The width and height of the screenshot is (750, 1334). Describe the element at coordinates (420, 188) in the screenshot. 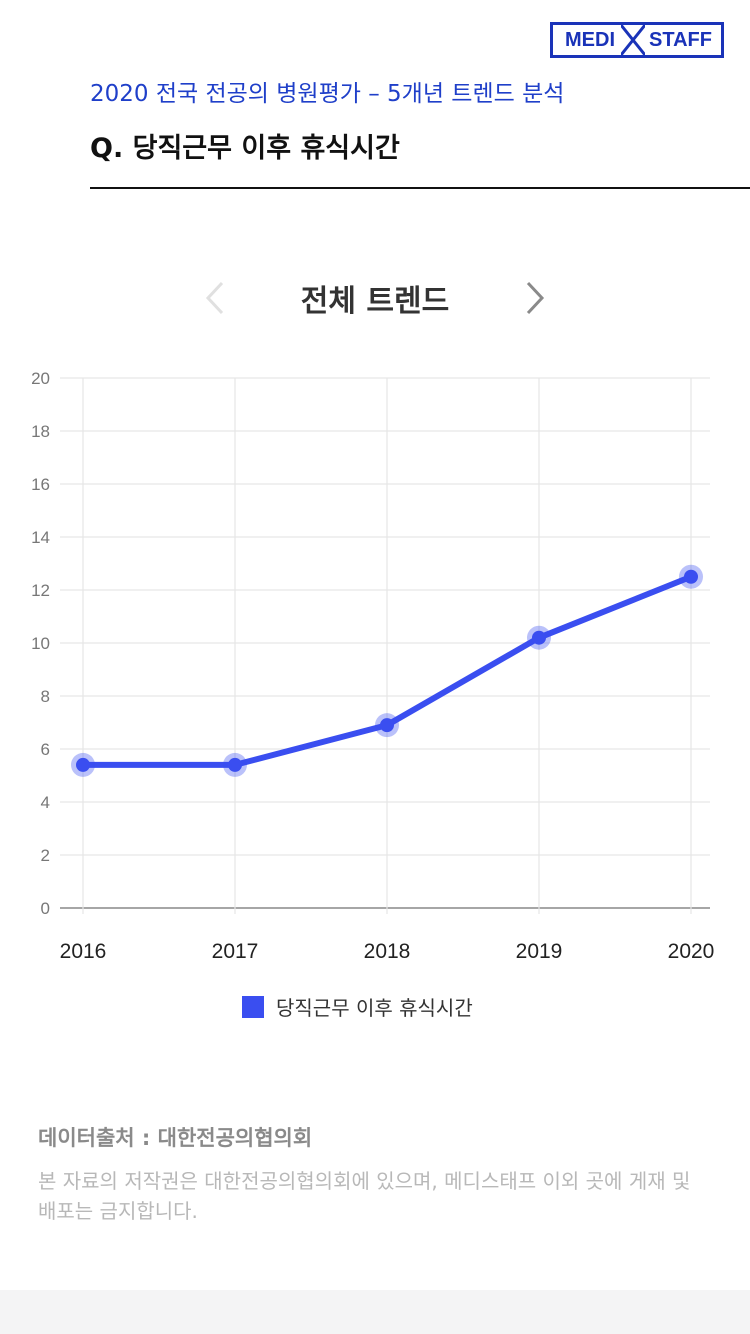

I see `header-divider` at that location.